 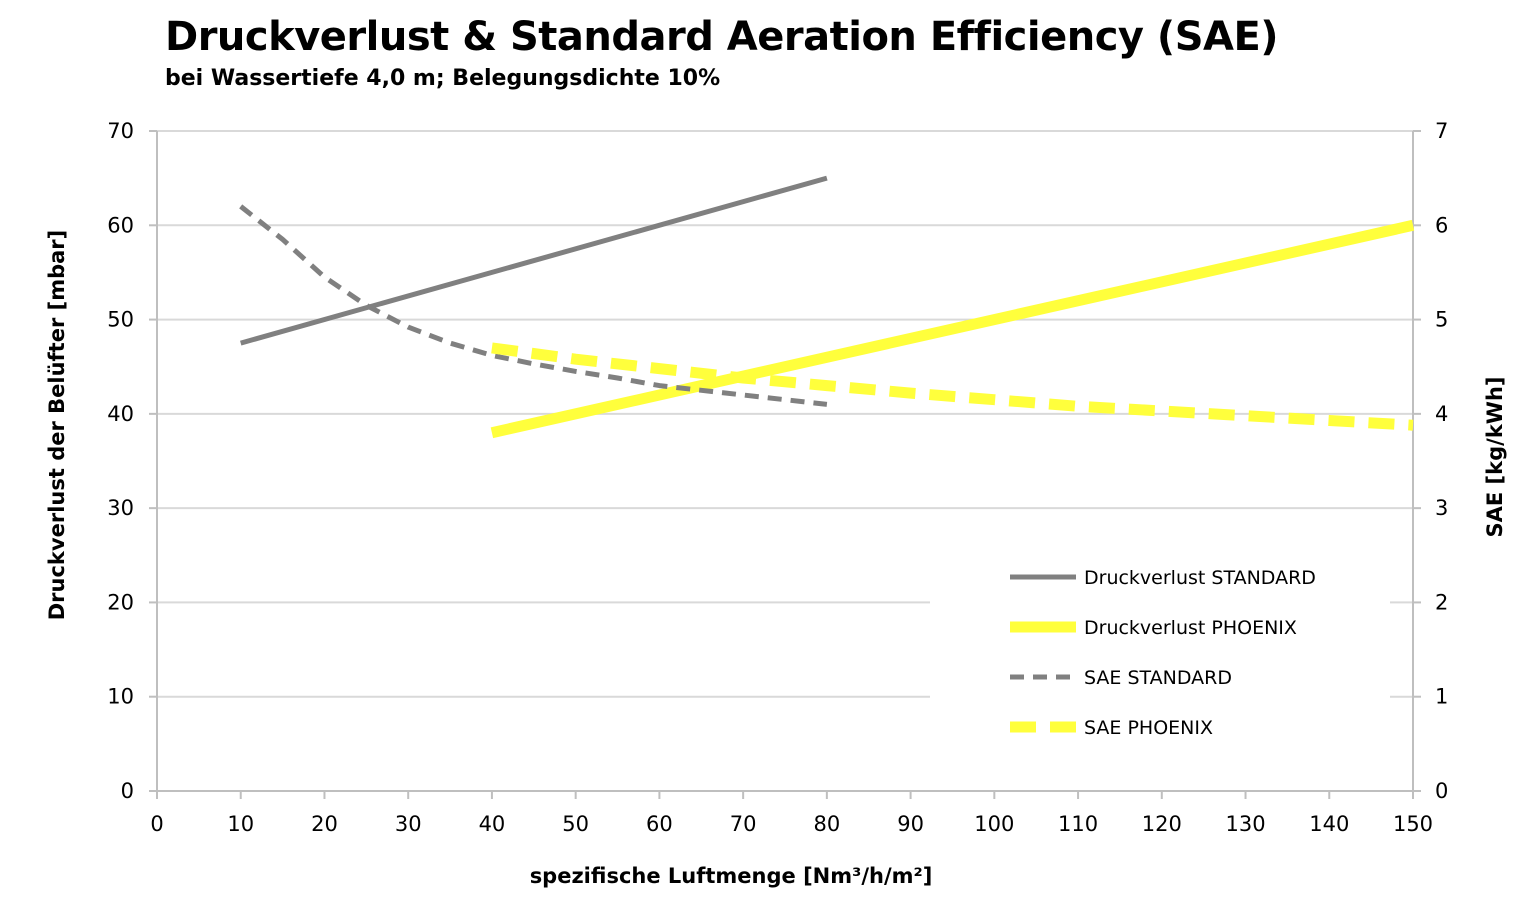 I want to click on x-tick-label: 110, so click(x=1078, y=824).